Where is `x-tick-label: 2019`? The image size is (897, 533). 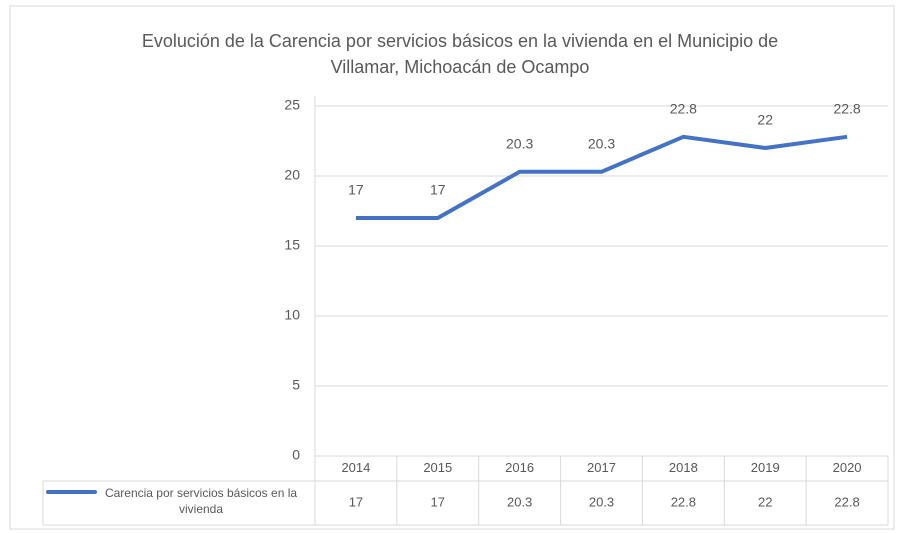 x-tick-label: 2019 is located at coordinates (765, 467).